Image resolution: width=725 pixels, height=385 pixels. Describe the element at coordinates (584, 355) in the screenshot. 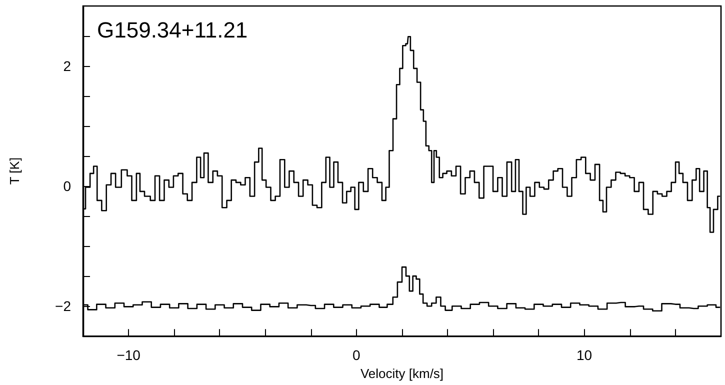

I see `x-tick-label: 10` at that location.